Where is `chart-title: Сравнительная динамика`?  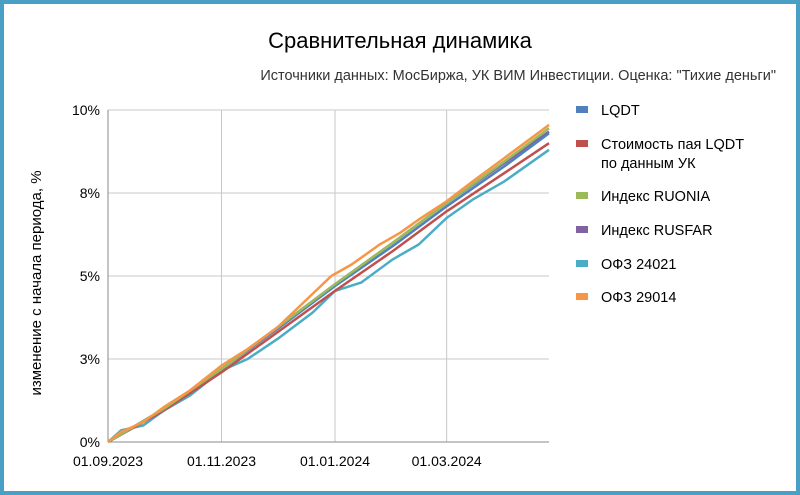 chart-title: Сравнительная динамика is located at coordinates (400, 40).